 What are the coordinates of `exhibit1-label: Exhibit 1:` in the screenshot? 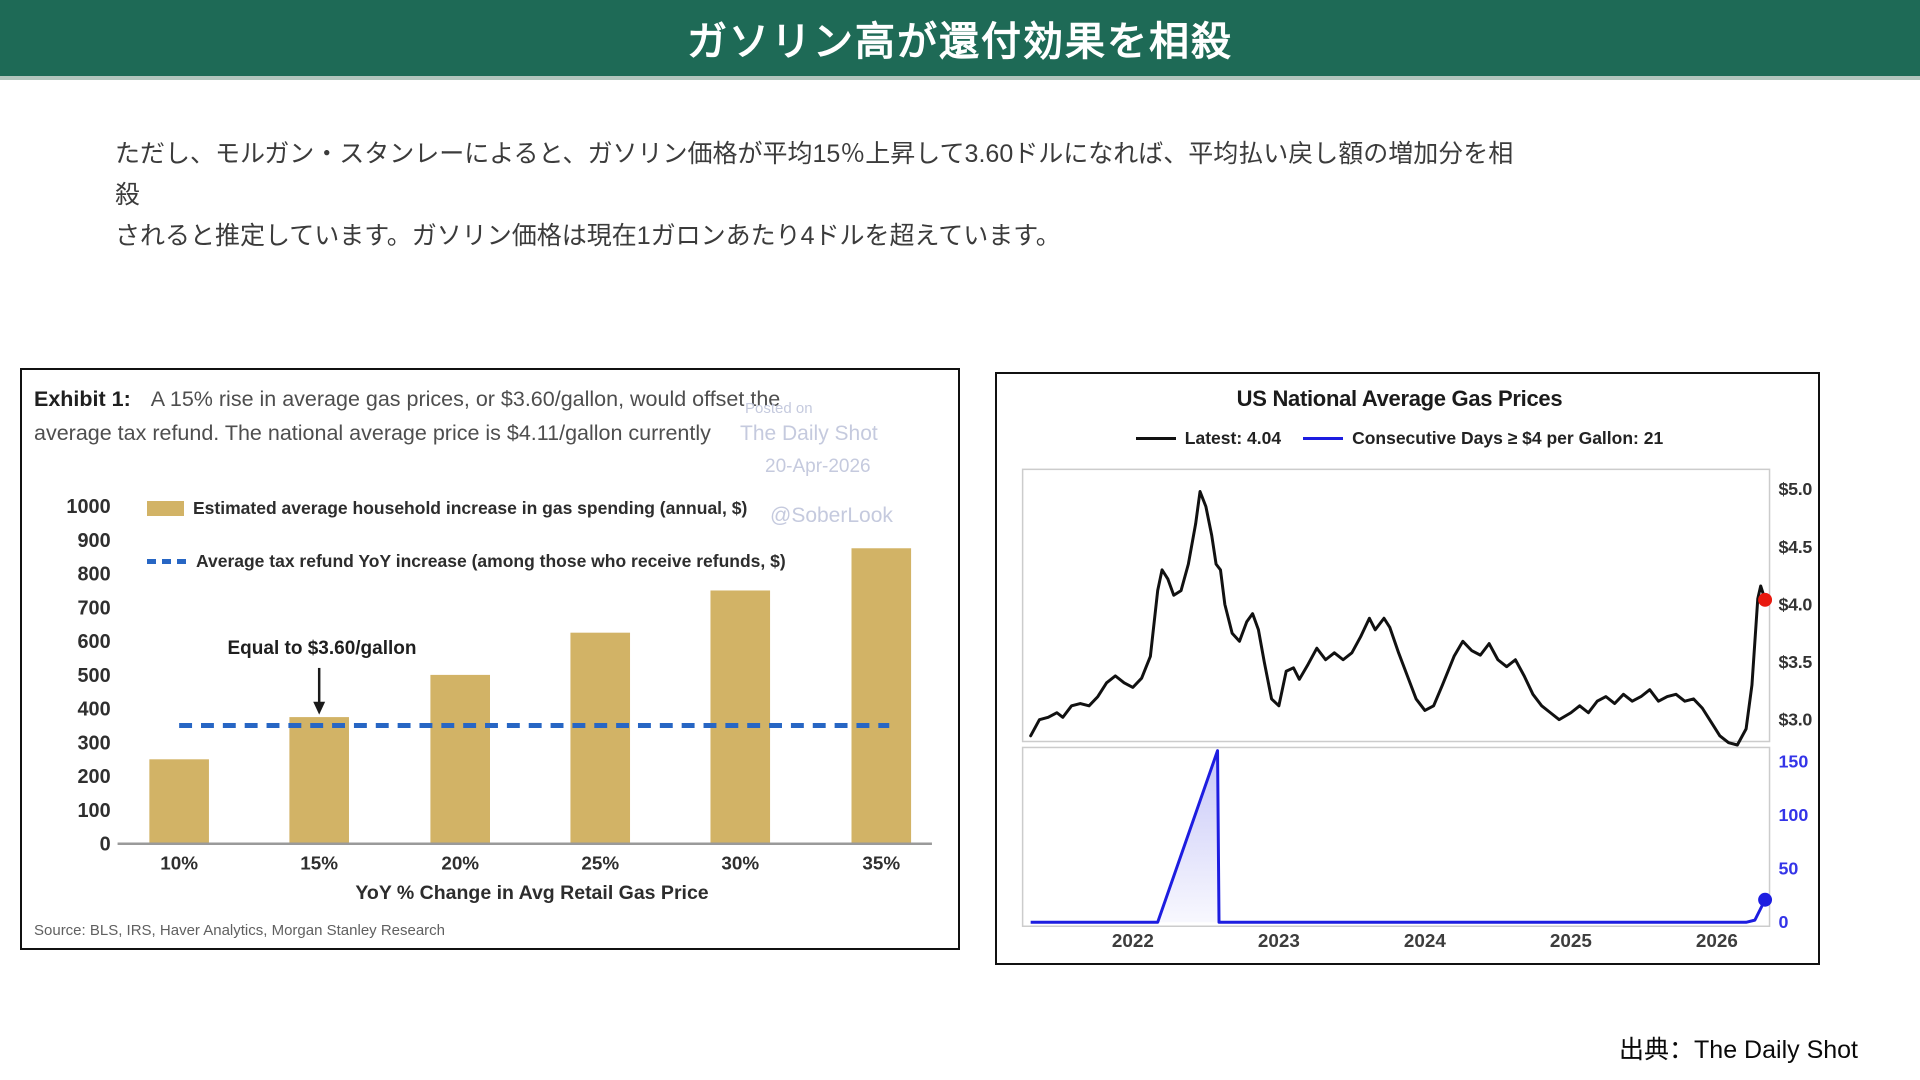 It's located at (82, 399).